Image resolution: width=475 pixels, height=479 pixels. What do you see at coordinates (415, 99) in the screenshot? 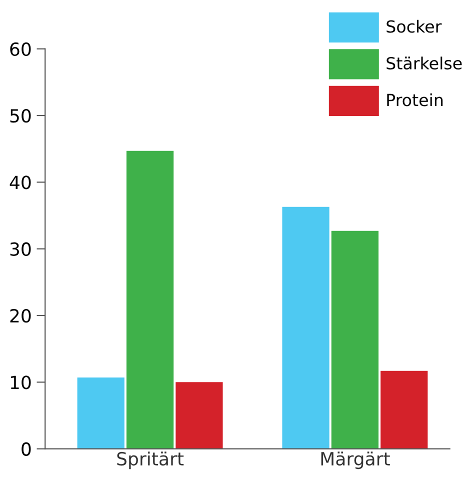
I see `legend-label: Protein` at bounding box center [415, 99].